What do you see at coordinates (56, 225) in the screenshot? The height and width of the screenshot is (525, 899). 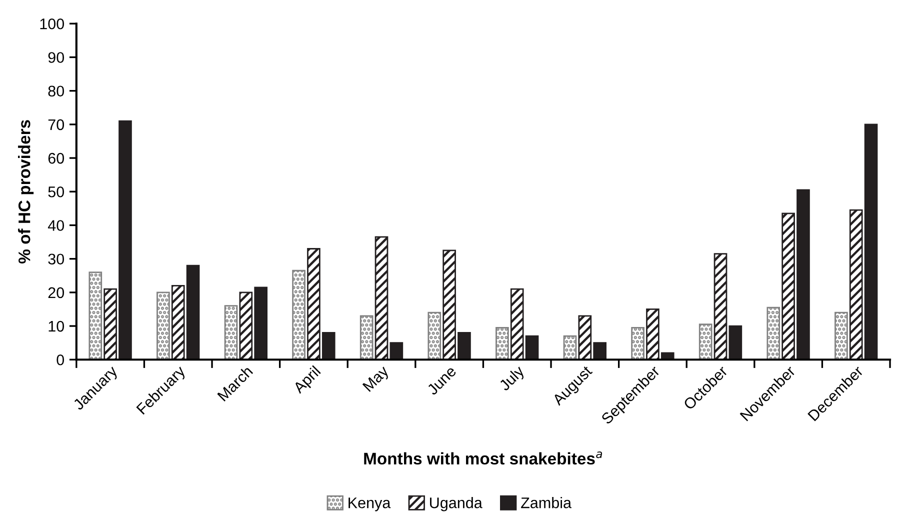 I see `y-tick-label: 40` at bounding box center [56, 225].